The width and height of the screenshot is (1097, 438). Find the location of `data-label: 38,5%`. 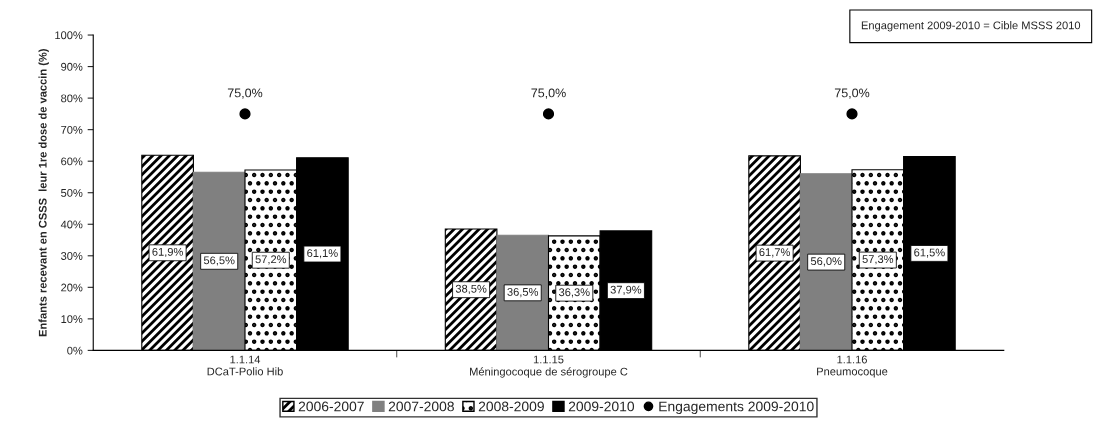

data-label: 38,5% is located at coordinates (471, 289).